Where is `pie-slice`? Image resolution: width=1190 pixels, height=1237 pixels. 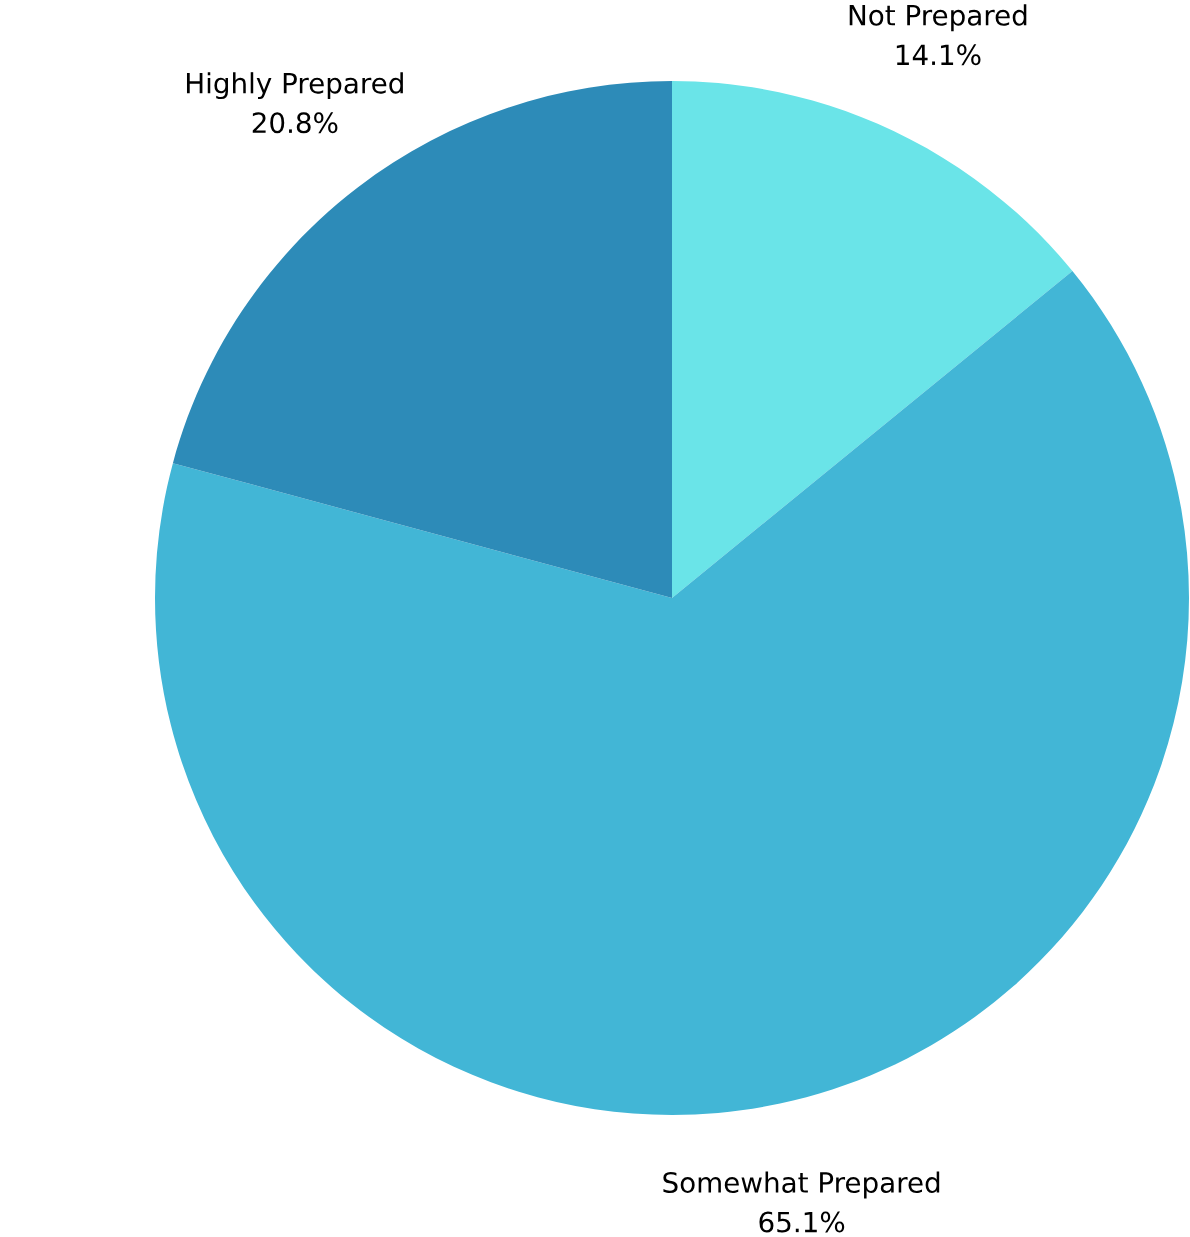 pie-slice is located at coordinates (872, 339).